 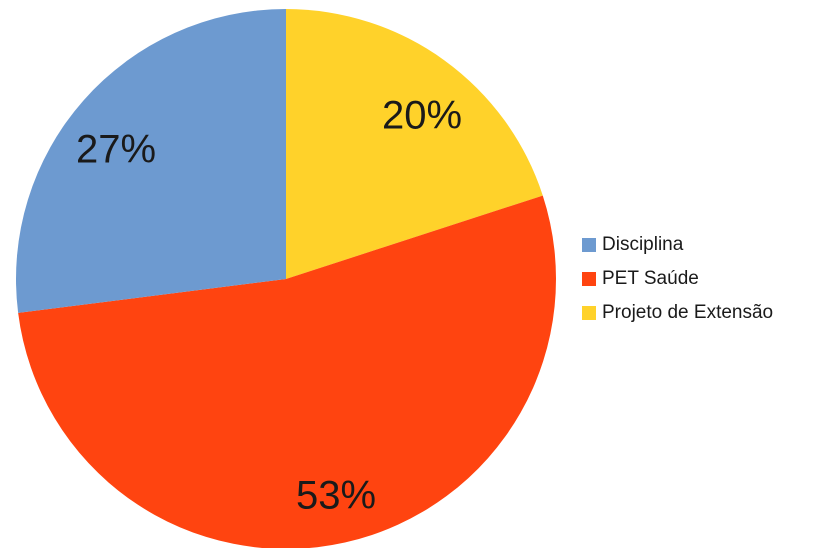 I want to click on legend-label-disciplina: Disciplina, so click(x=643, y=244).